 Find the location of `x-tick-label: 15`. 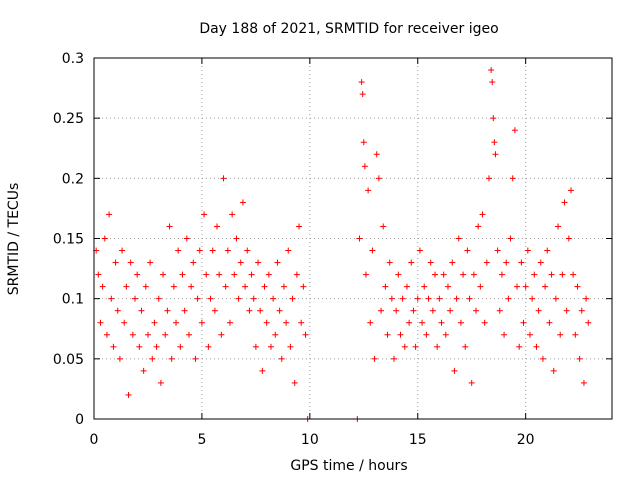

x-tick-label: 15 is located at coordinates (418, 440).